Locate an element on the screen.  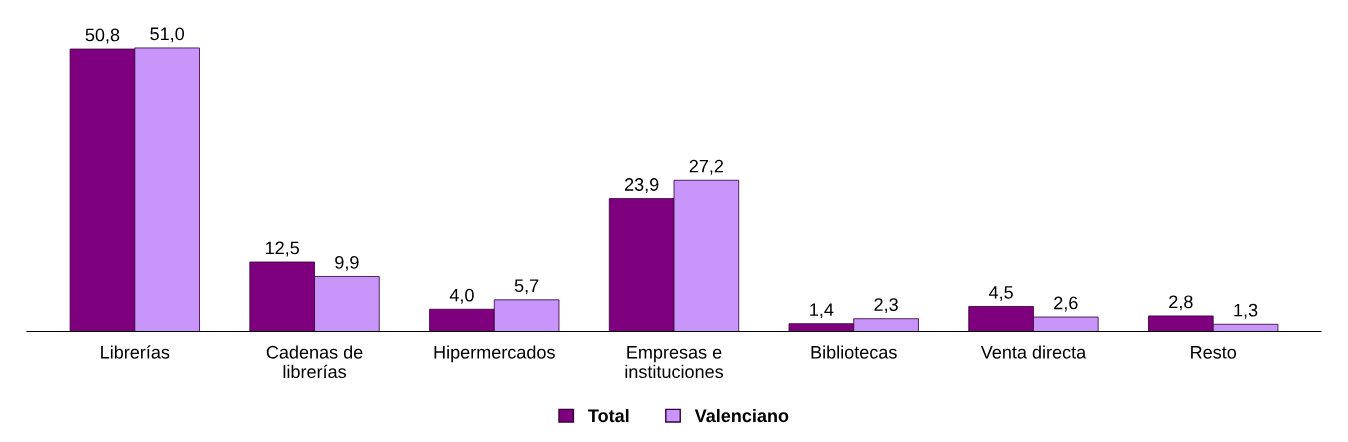
data-label: 5,7 is located at coordinates (526, 287).